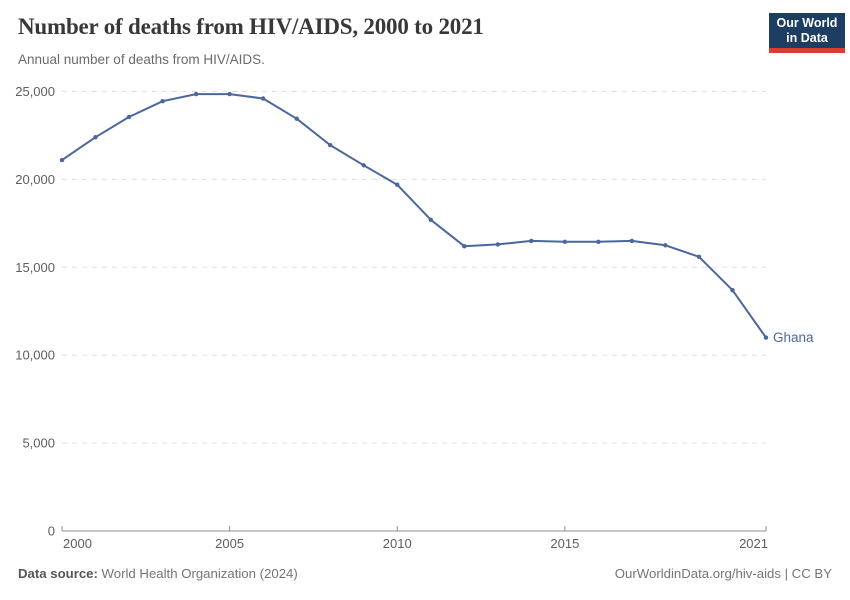  I want to click on x-axis-tick-label: 2005, so click(229, 543).